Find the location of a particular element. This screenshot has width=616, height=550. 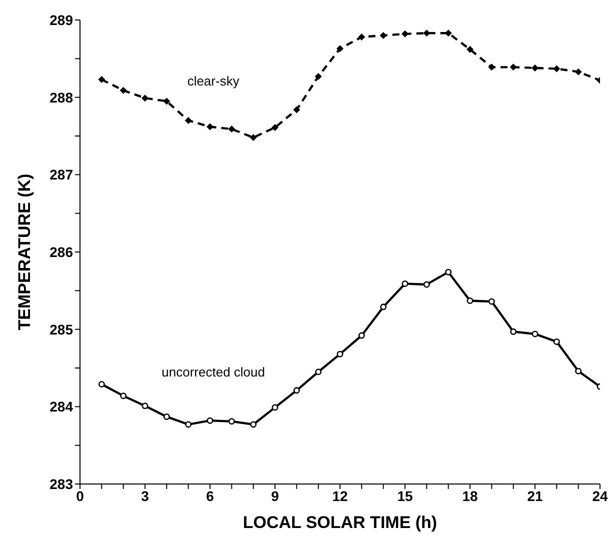

y-tick-label: 287 is located at coordinates (62, 174).